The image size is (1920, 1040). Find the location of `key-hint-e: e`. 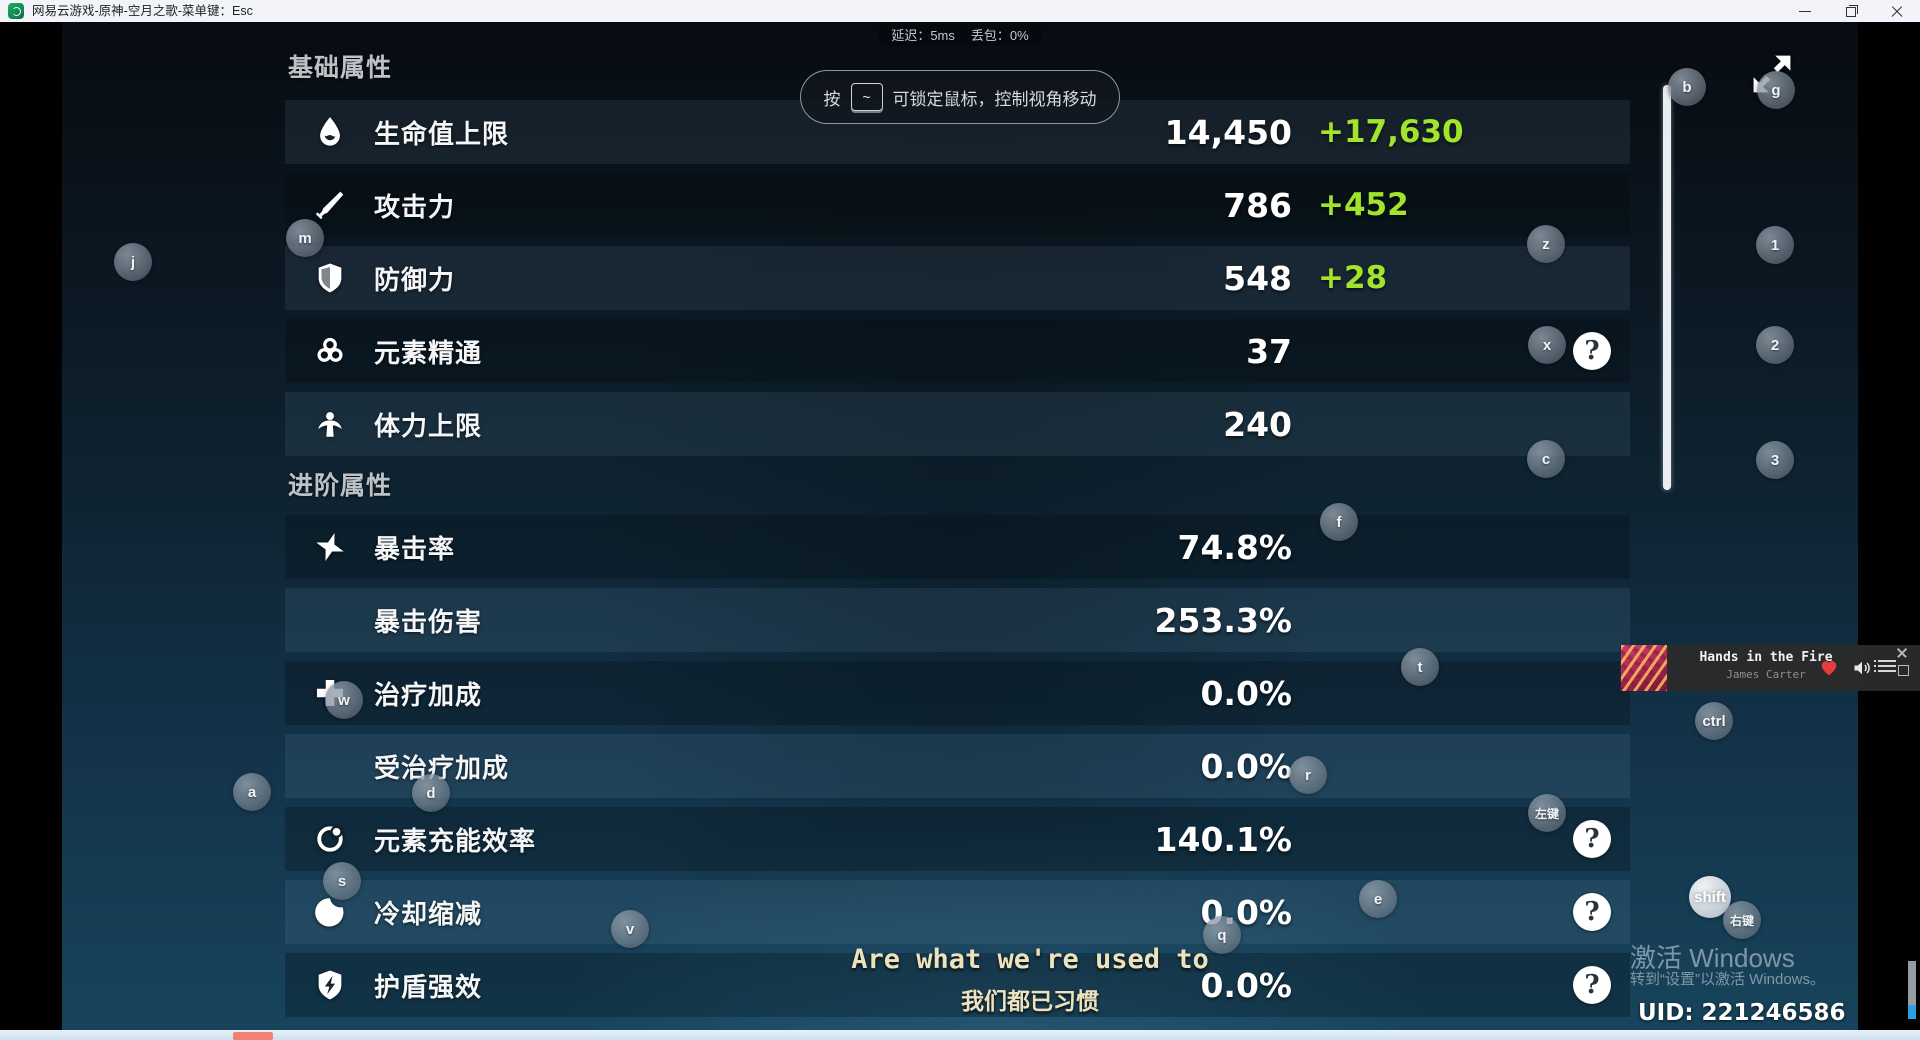

key-hint-e: e is located at coordinates (1378, 899).